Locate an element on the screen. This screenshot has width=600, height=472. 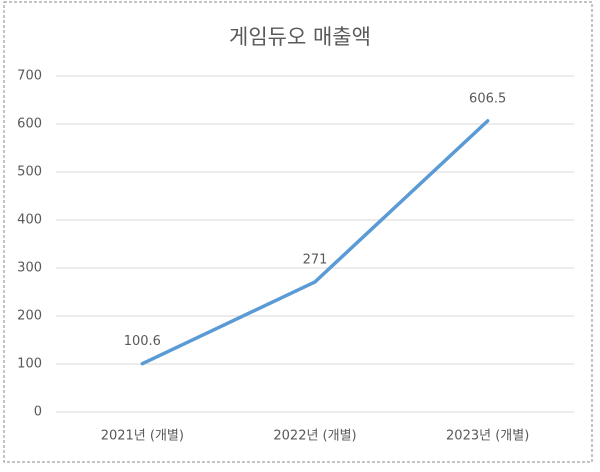
y-tick-label: 100 is located at coordinates (29, 364).